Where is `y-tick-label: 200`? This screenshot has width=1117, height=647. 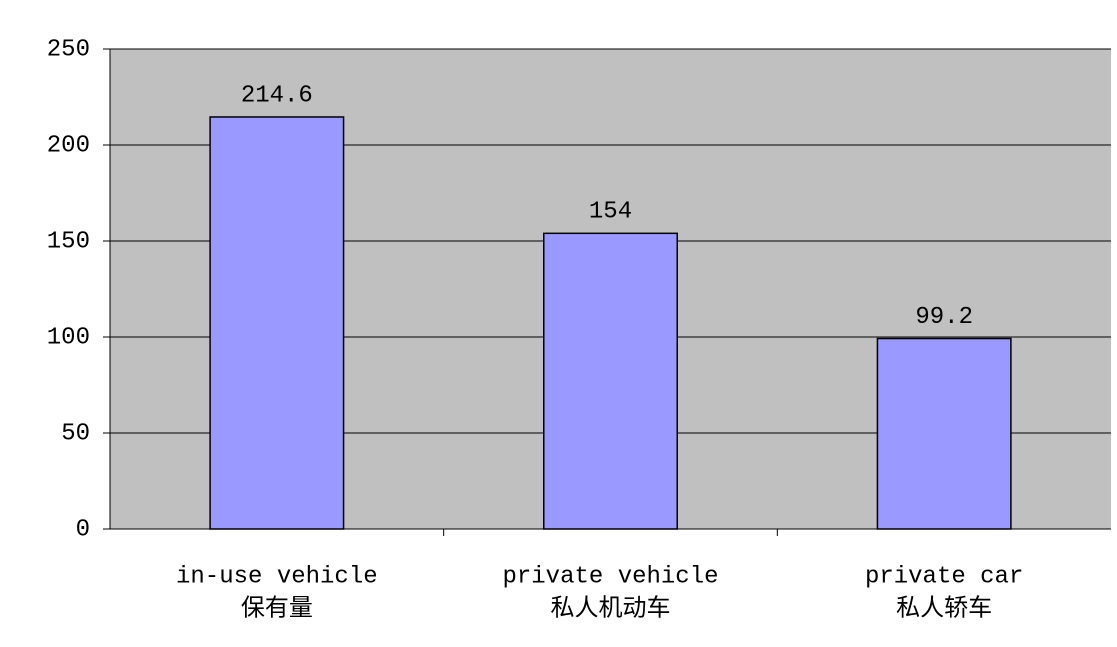
y-tick-label: 200 is located at coordinates (68, 145).